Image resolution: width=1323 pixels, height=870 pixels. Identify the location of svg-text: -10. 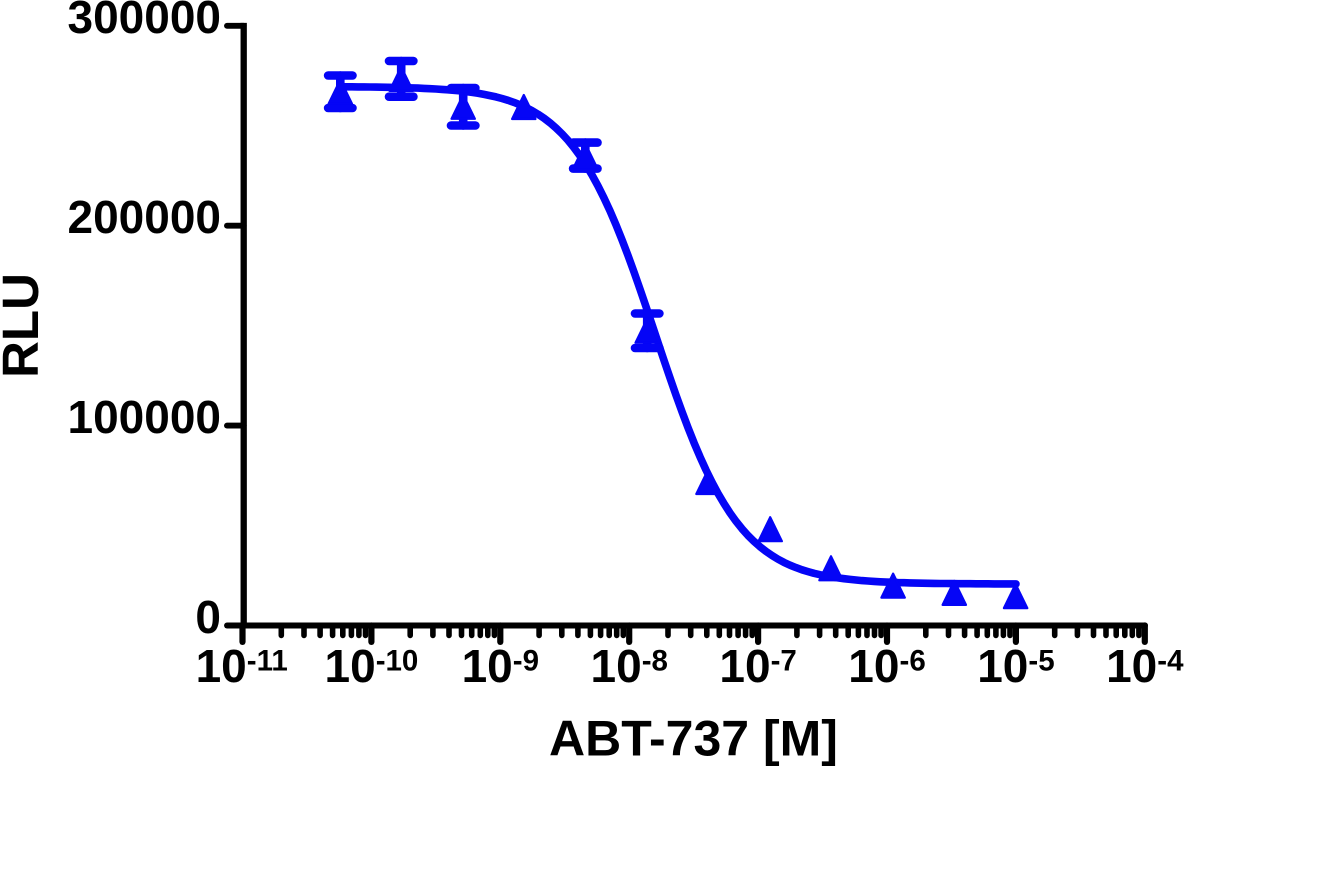
(397, 661).